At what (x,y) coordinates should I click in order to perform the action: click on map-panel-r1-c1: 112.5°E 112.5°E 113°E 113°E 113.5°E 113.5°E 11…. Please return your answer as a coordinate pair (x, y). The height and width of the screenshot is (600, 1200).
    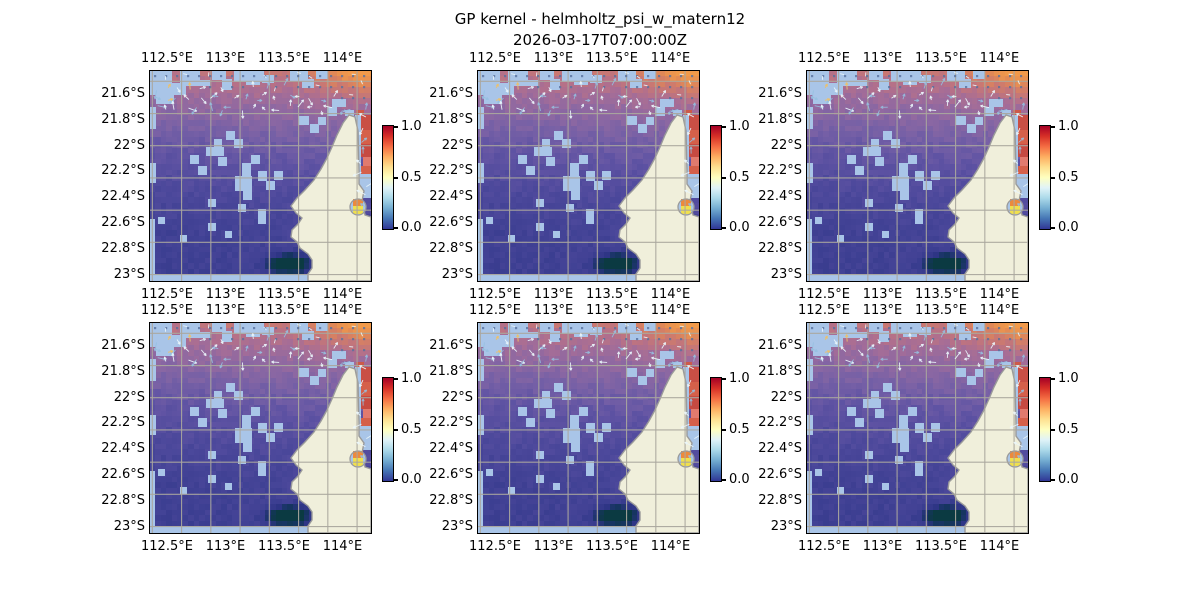
    Looking at the image, I should click on (261, 176).